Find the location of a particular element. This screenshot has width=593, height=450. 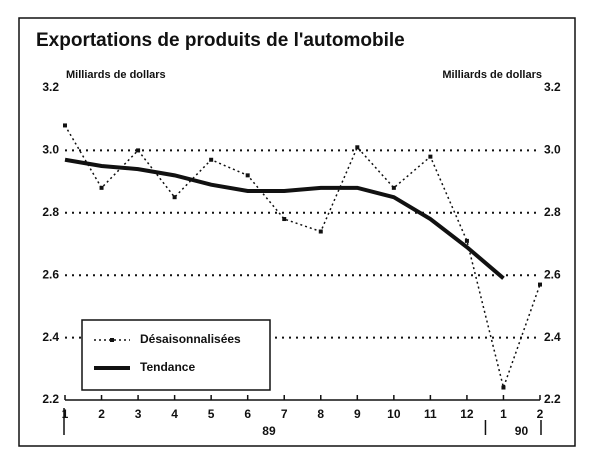

y-tick-label: 2.8 is located at coordinates (50, 212).